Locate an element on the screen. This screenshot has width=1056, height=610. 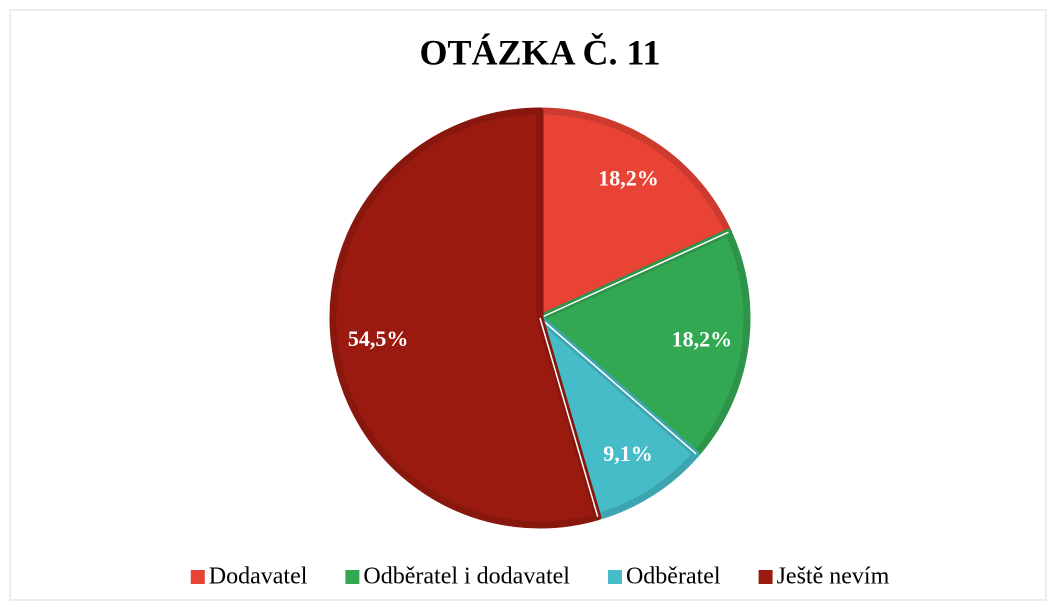
legend-label: Odběratel is located at coordinates (673, 577).